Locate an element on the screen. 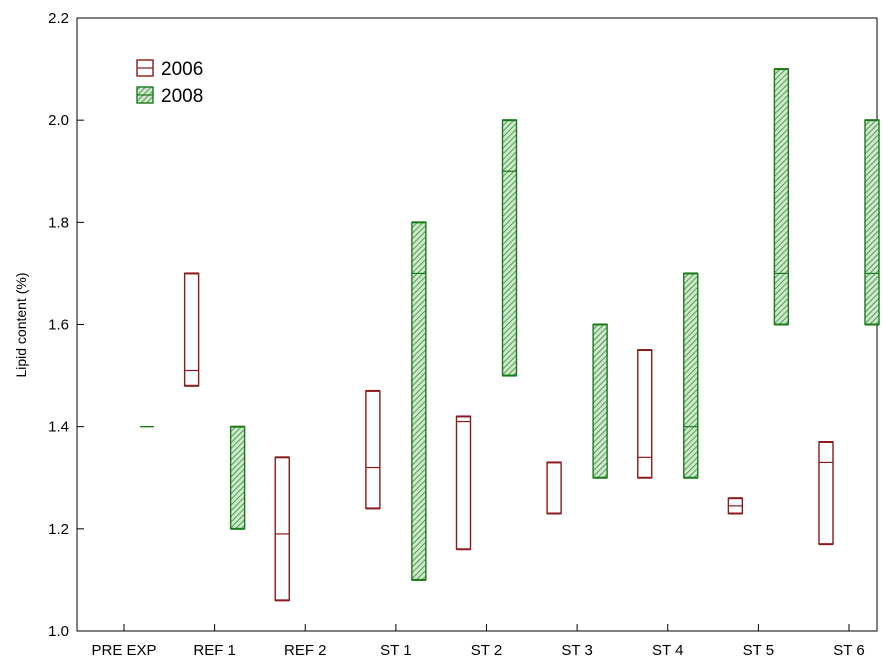 This screenshot has height=661, width=883. y-tick-label: 1.0 is located at coordinates (58, 631).